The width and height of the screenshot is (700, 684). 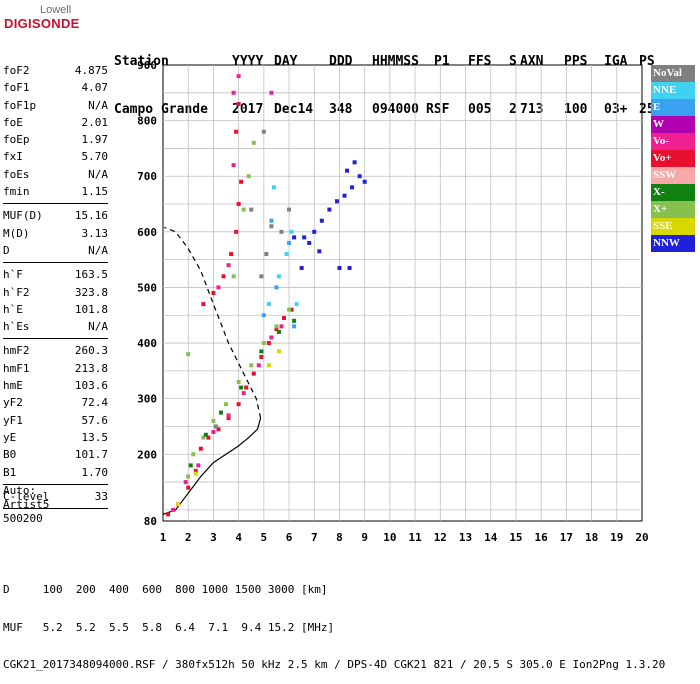 What do you see at coordinates (147, 121) in the screenshot?
I see `y-tick-label: 800` at bounding box center [147, 121].